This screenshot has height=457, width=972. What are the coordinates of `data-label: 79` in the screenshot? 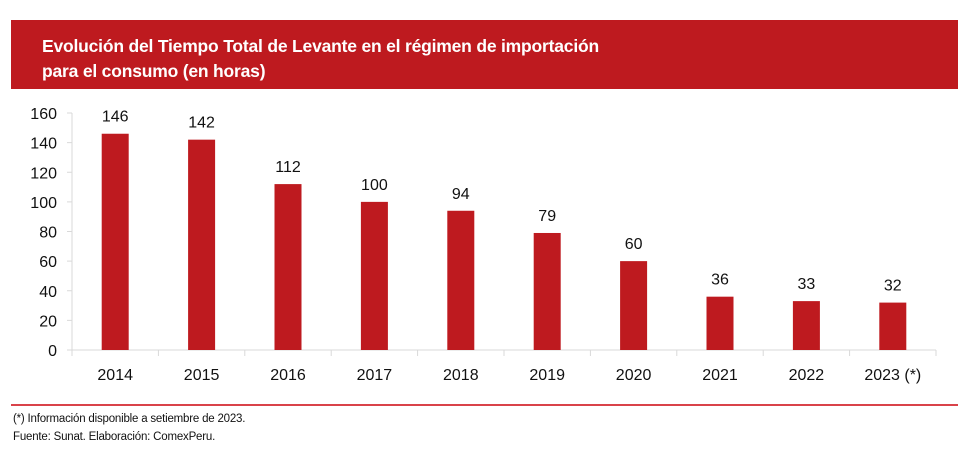 It's located at (547, 216).